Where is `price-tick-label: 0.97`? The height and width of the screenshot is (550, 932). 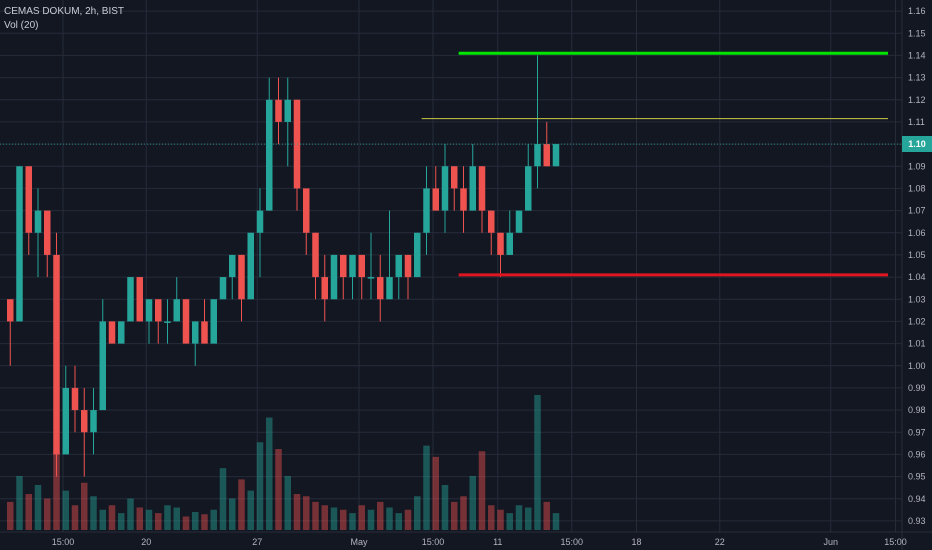 price-tick-label: 0.97 is located at coordinates (917, 432).